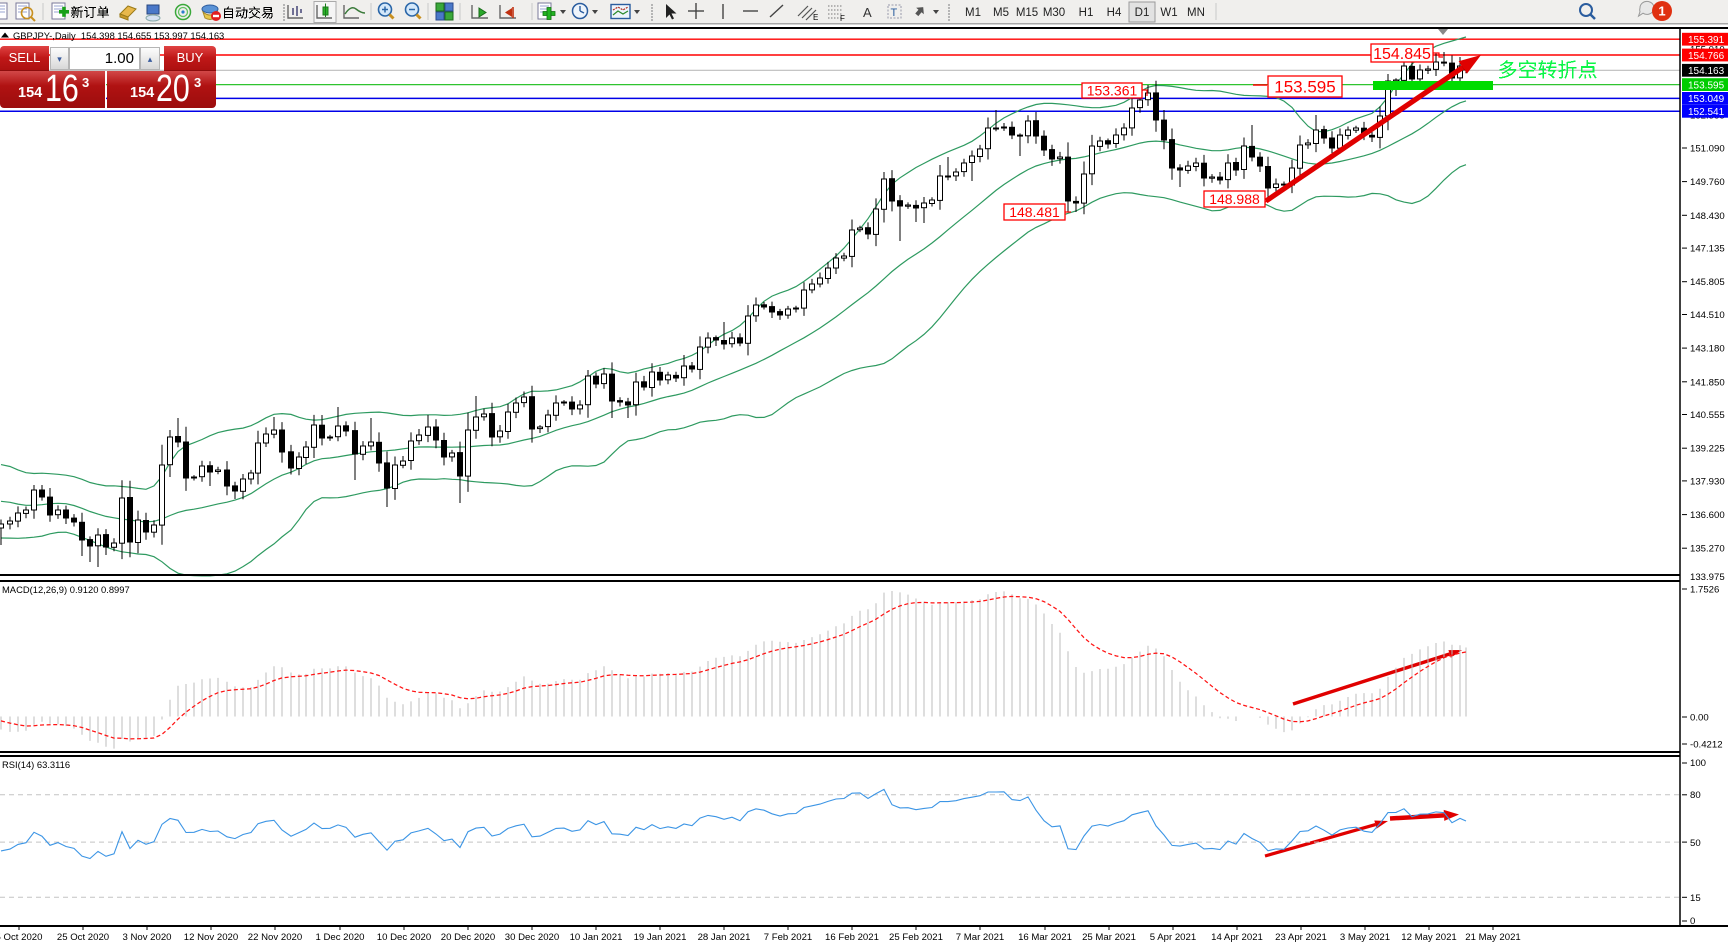  I want to click on svg-text: 16 Mar 2021, so click(1045, 937).